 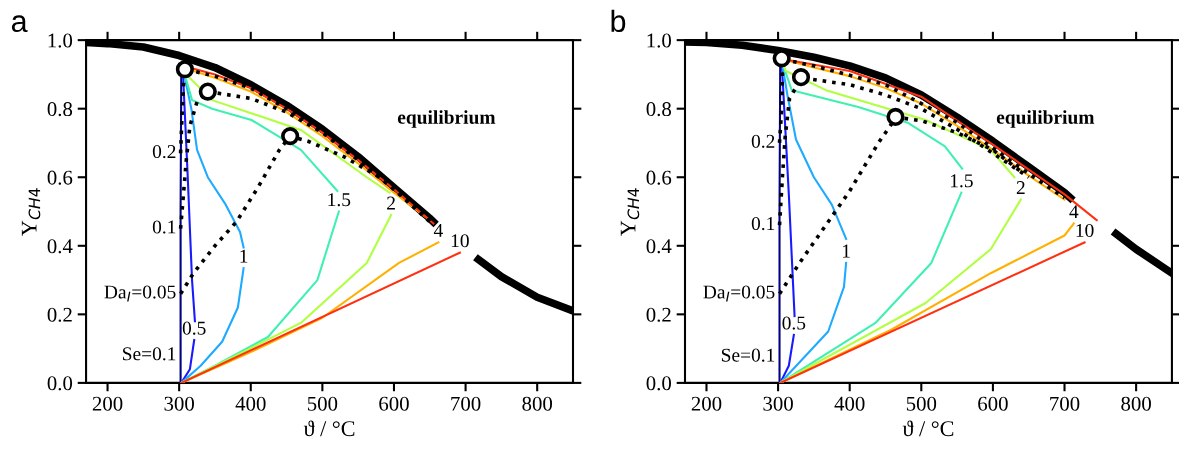 What do you see at coordinates (19, 24) in the screenshot?
I see `chart-title: a` at bounding box center [19, 24].